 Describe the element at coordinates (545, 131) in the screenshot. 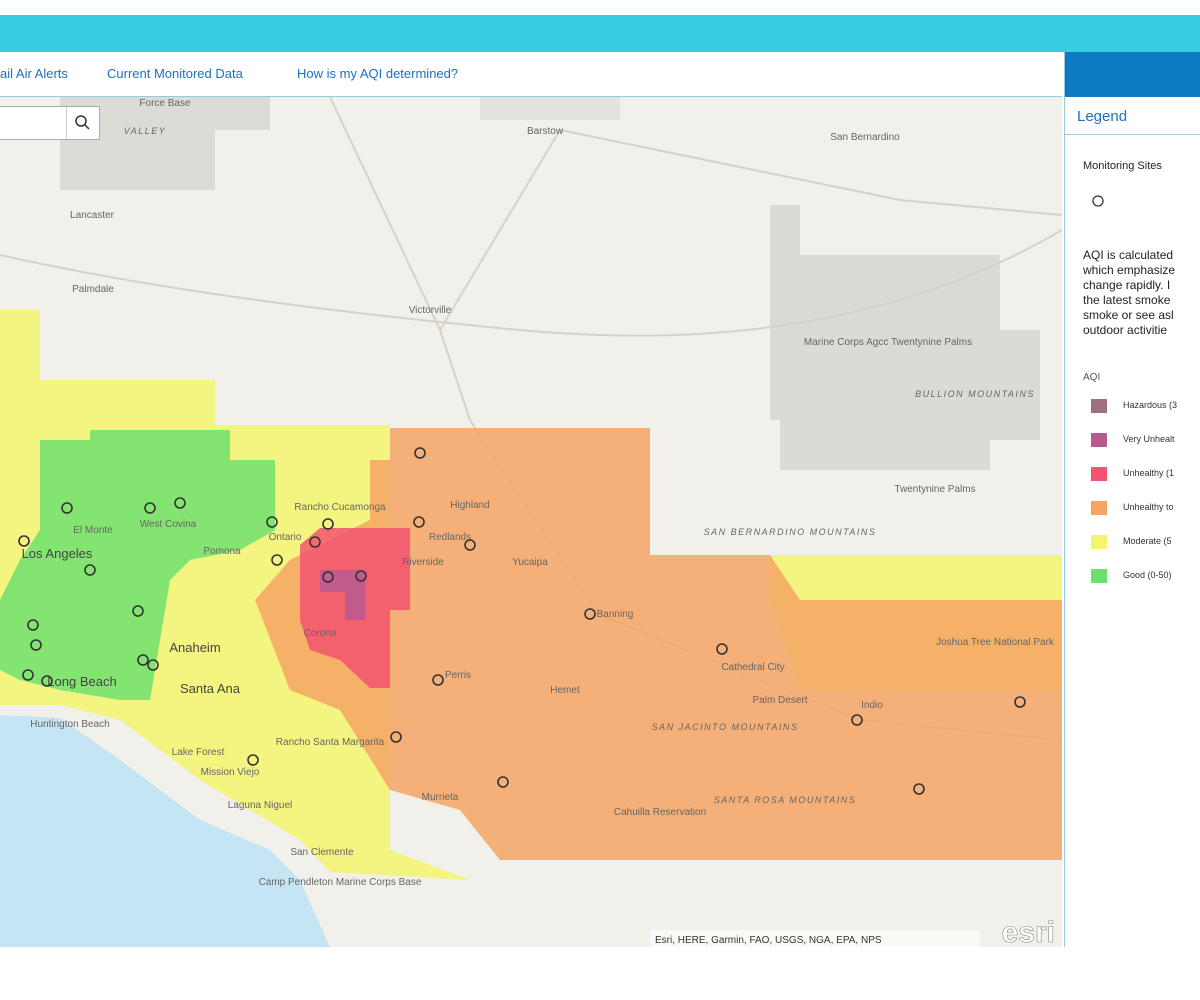

I see `place-label: Barstow` at that location.